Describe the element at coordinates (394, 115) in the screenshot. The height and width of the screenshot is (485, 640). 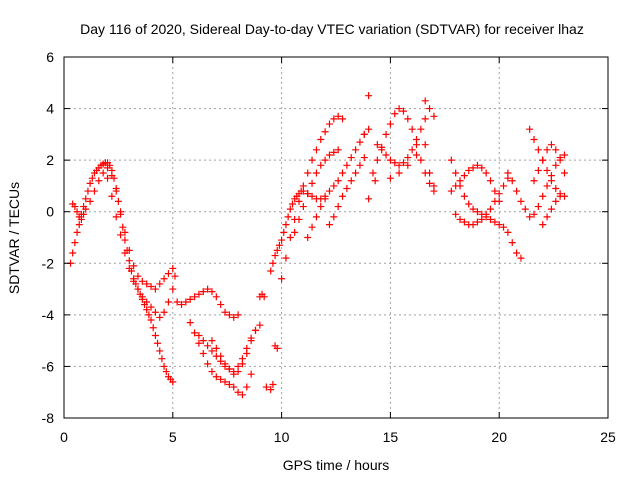
I see `series-isolated` at that location.